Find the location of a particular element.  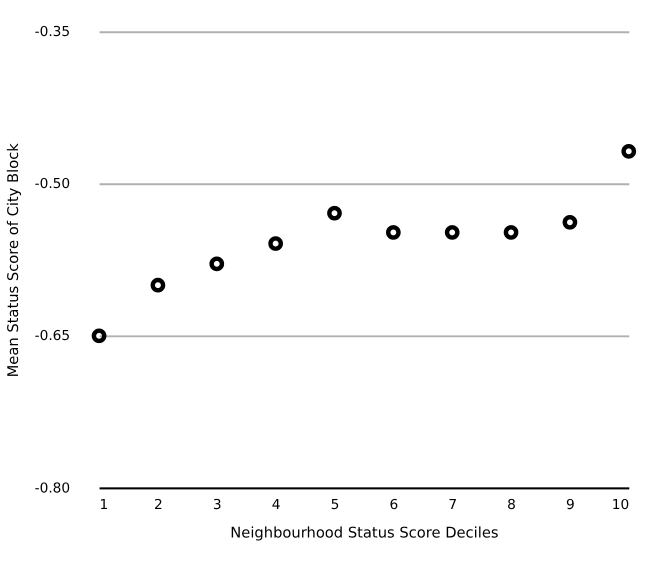

x-tick-label: 6 is located at coordinates (393, 504).